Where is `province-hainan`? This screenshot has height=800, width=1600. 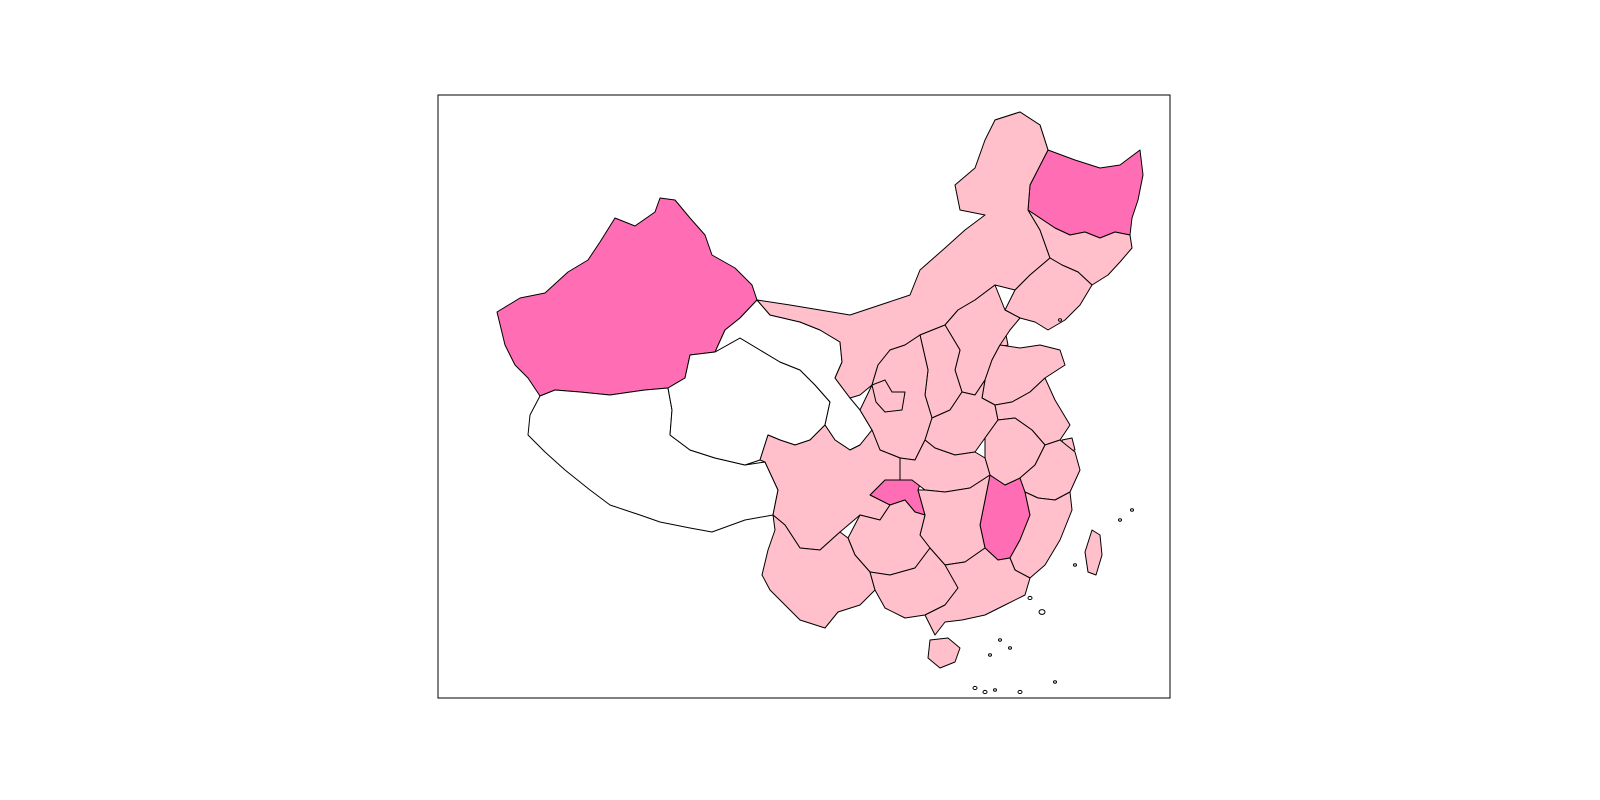 province-hainan is located at coordinates (944, 653).